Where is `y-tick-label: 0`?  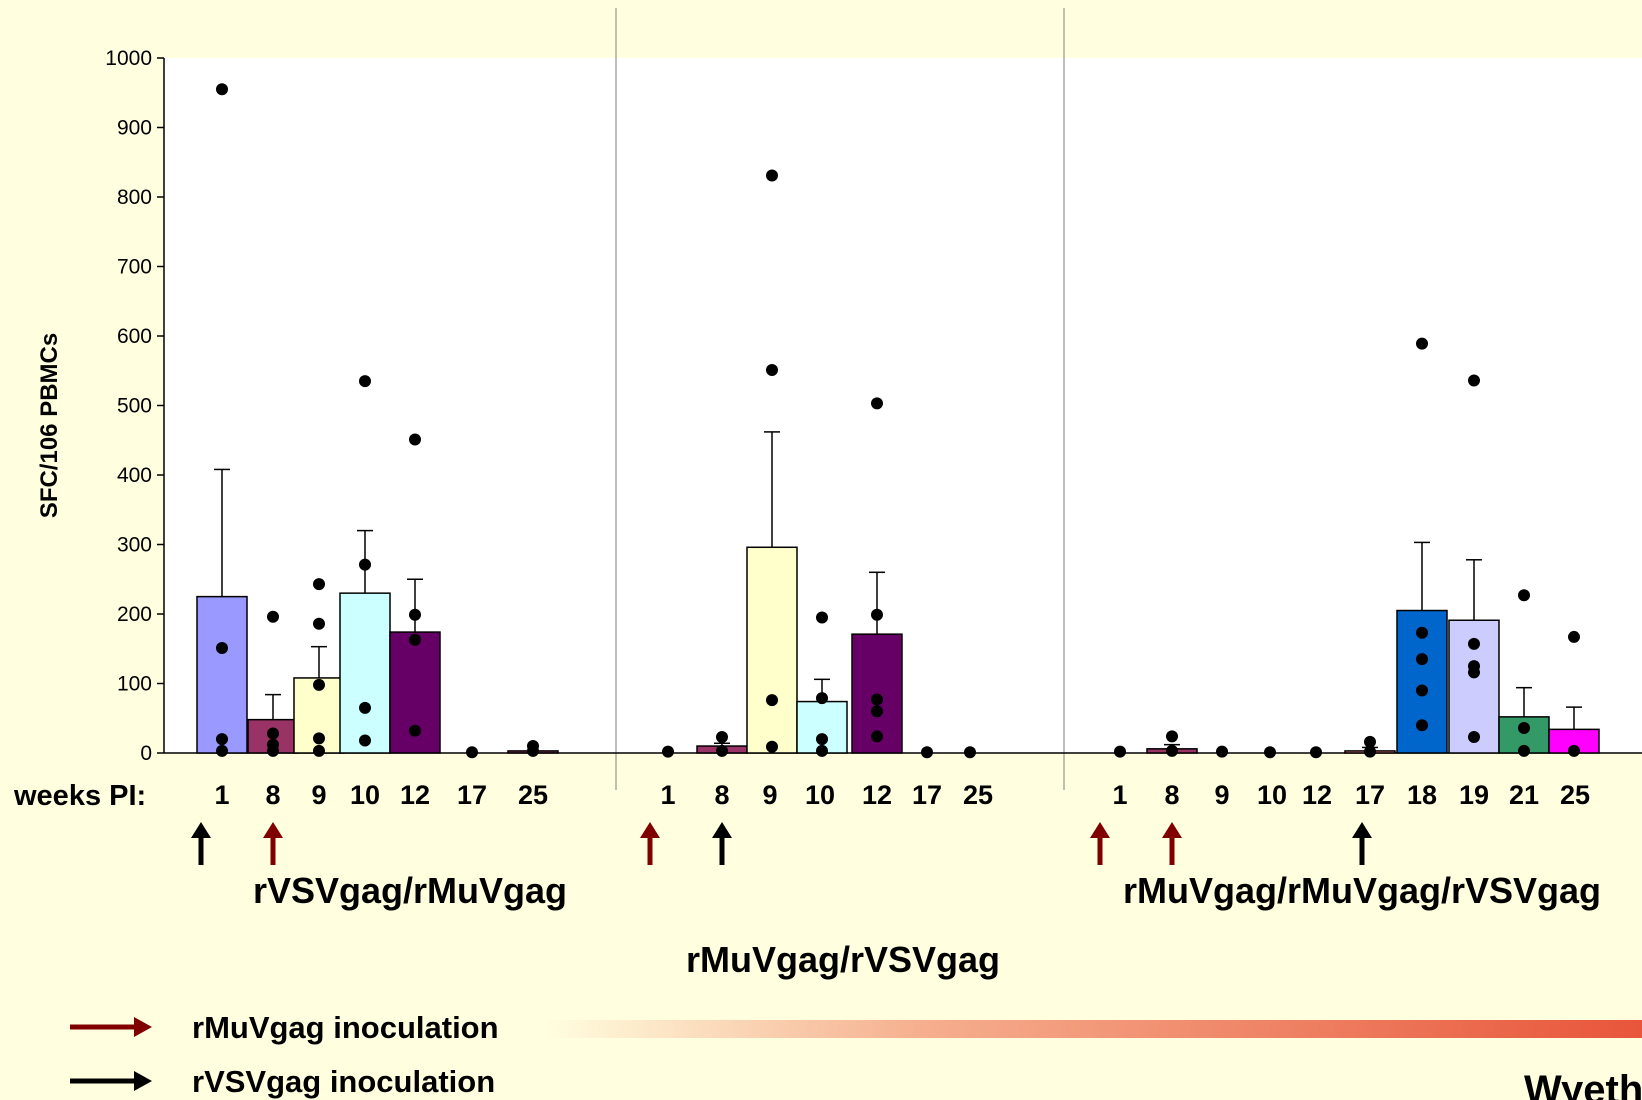 y-tick-label: 0 is located at coordinates (146, 753).